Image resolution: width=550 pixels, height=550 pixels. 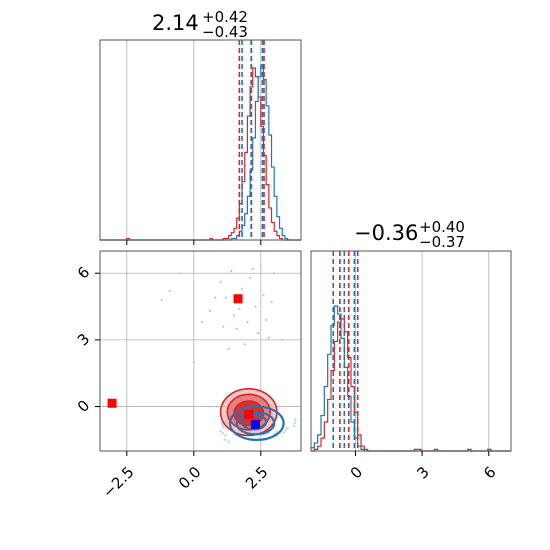 What do you see at coordinates (118, 482) in the screenshot?
I see `joint-x-tick-label: −2.5` at bounding box center [118, 482].